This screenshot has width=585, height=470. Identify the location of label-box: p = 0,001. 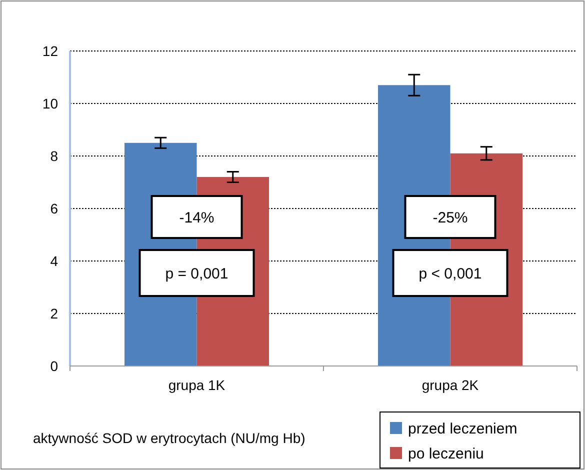
(196, 273).